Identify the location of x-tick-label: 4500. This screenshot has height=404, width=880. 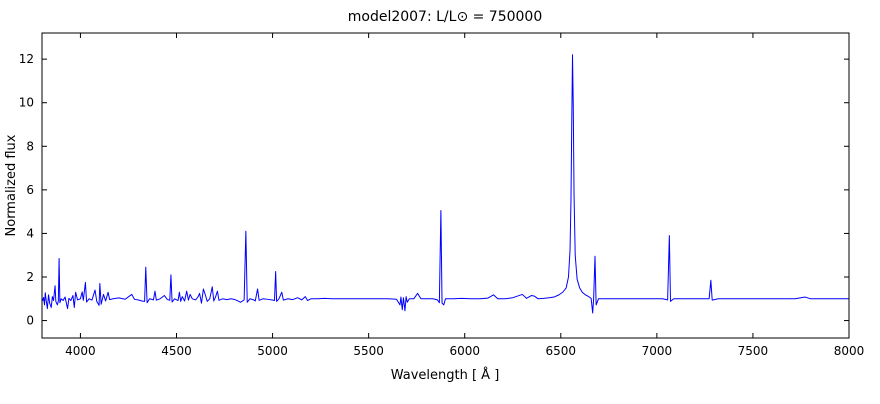
(176, 351).